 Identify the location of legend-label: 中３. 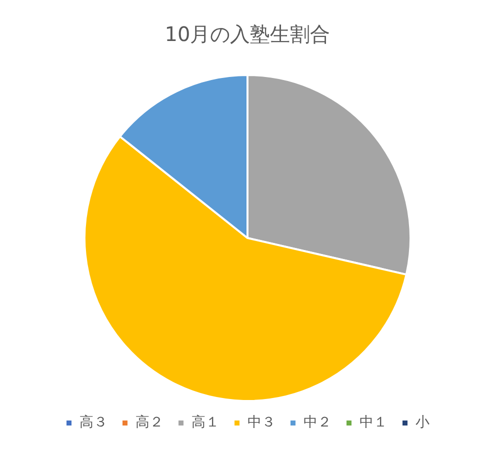
(262, 422).